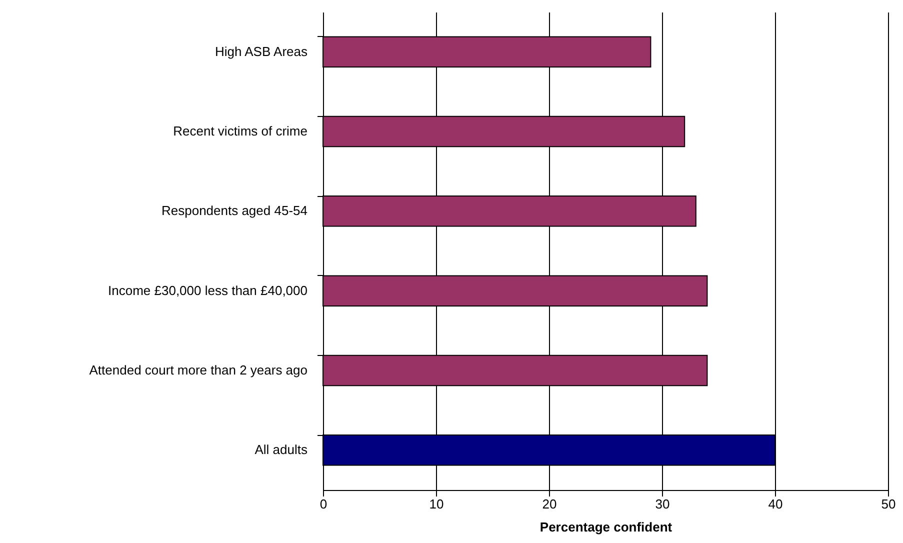 Image resolution: width=903 pixels, height=543 pixels. Describe the element at coordinates (240, 131) in the screenshot. I see `y-tick-label: Recent victims of crime` at that location.